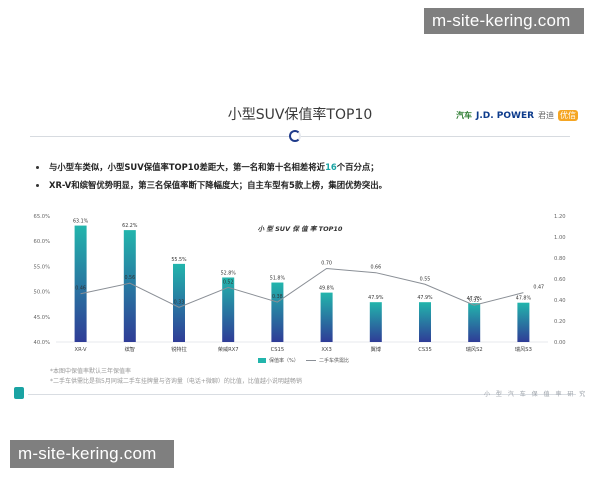 Image resolution: width=600 pixels, height=480 pixels. Describe the element at coordinates (42, 217) in the screenshot. I see `y-tick-label: 65.0%` at that location.